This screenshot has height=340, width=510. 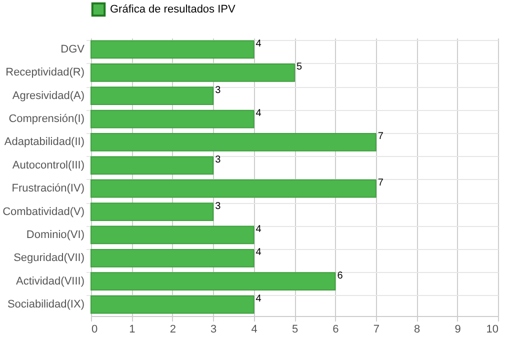 What do you see at coordinates (95, 330) in the screenshot?
I see `x-tick-label: 0` at bounding box center [95, 330].